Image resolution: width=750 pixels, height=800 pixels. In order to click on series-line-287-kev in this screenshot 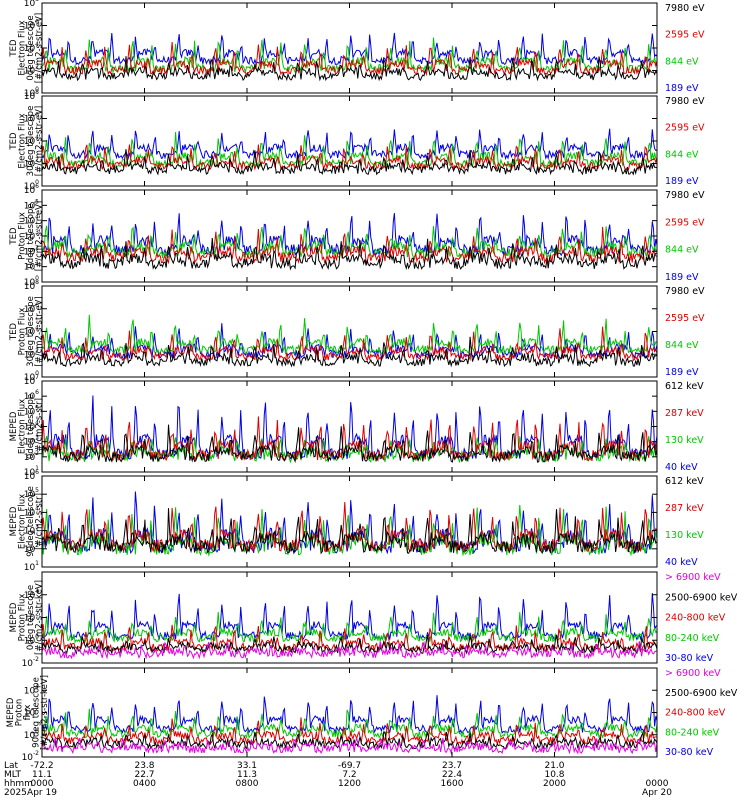, I will do `click(349, 439)`.